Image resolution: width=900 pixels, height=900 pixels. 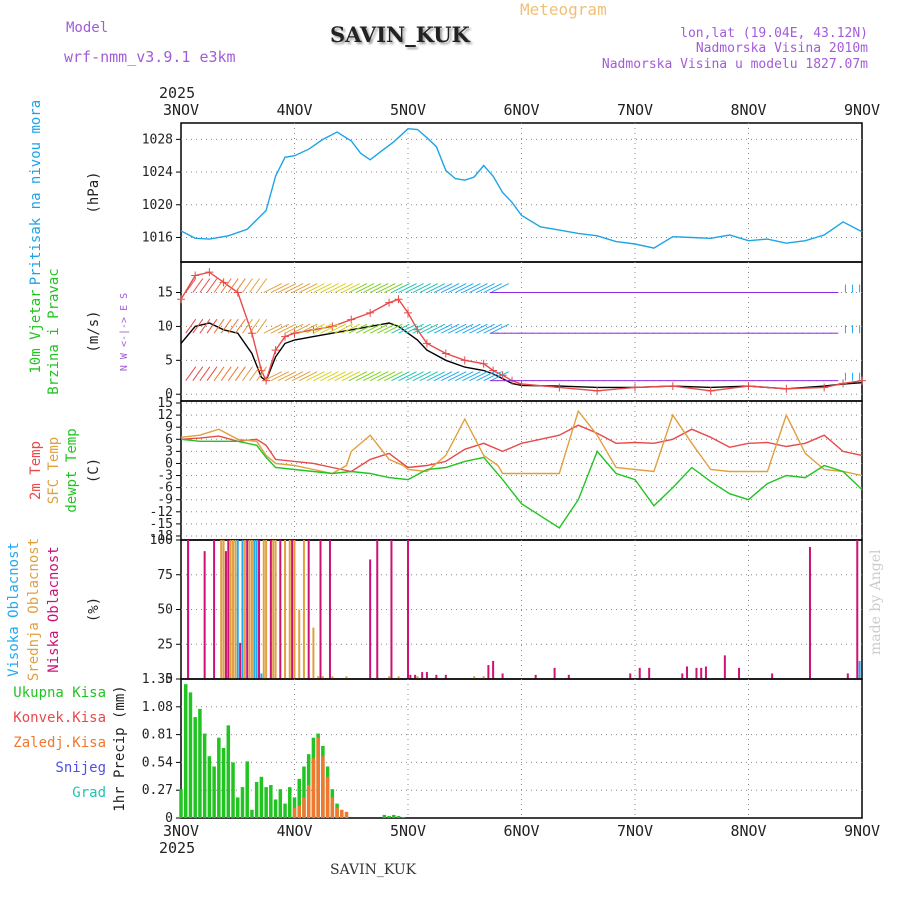 What do you see at coordinates (294, 110) in the screenshot?
I see `top-xtick-label: 4NOV` at bounding box center [294, 110].